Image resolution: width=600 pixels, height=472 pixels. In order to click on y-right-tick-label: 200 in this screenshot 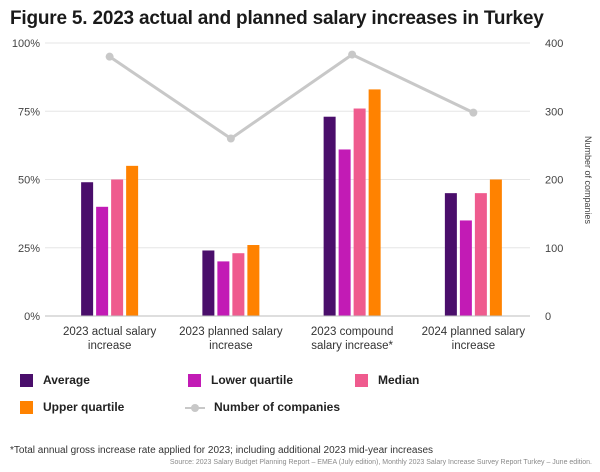, I will do `click(554, 181)`.